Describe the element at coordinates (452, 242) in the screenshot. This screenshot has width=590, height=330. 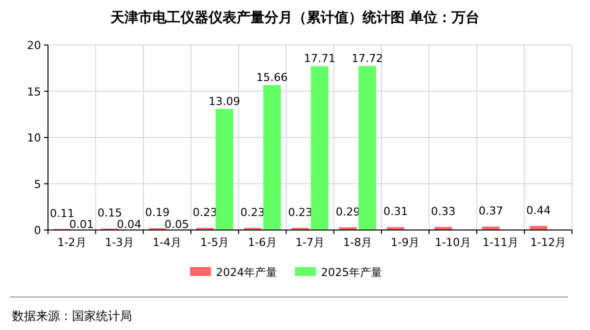
I see `x-tick-label: 1-10月` at that location.